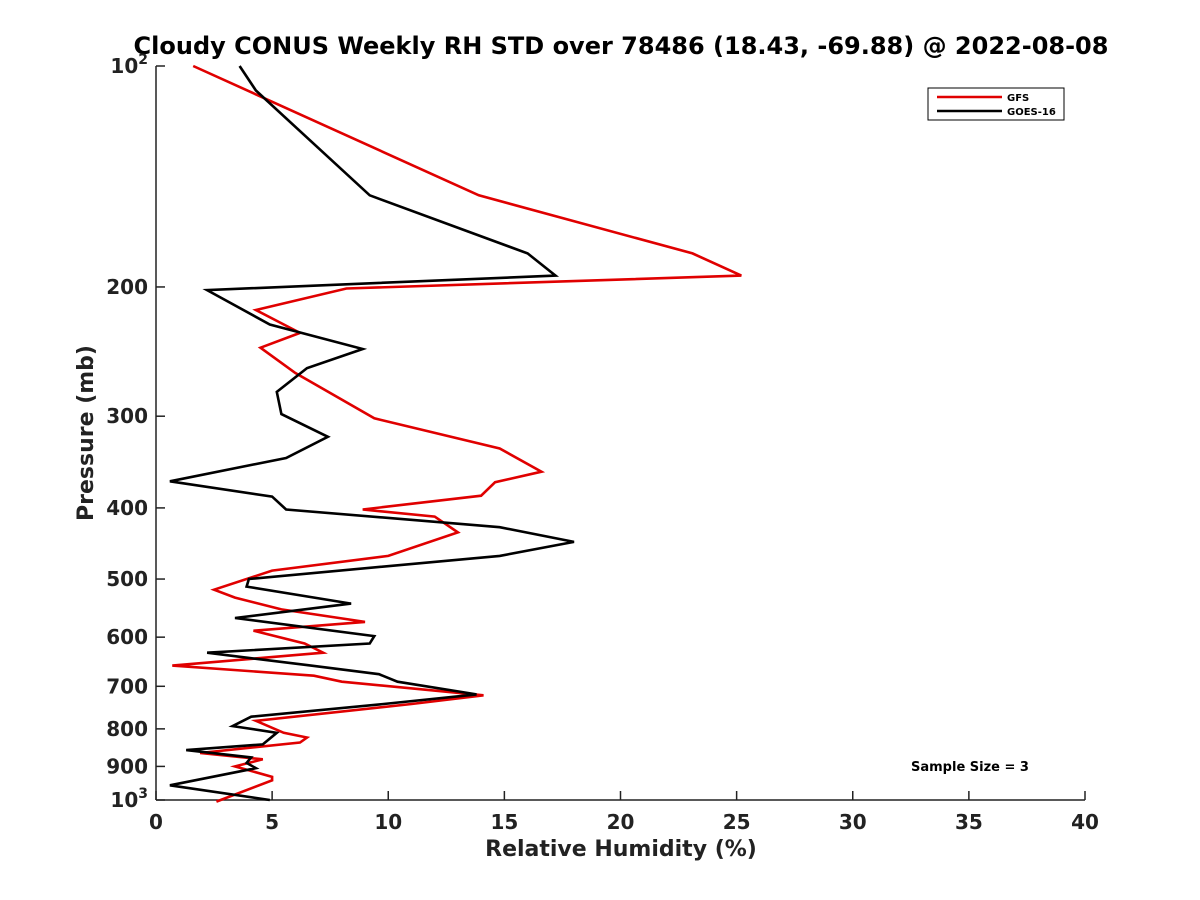  I want to click on y-axis-ticks: 10² 200 300 400 500 600 700 800 900 10³, so click(135, 432).